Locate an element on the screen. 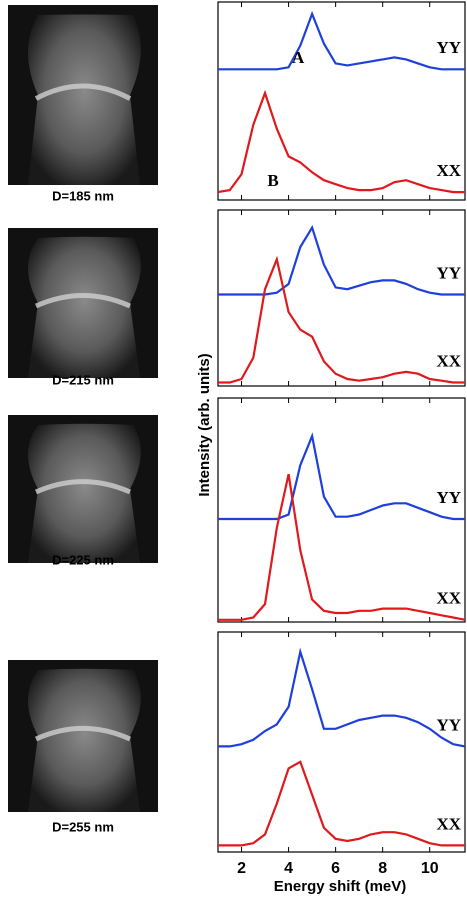 The height and width of the screenshot is (899, 467). image-caption: D=215 nm is located at coordinates (83, 379).